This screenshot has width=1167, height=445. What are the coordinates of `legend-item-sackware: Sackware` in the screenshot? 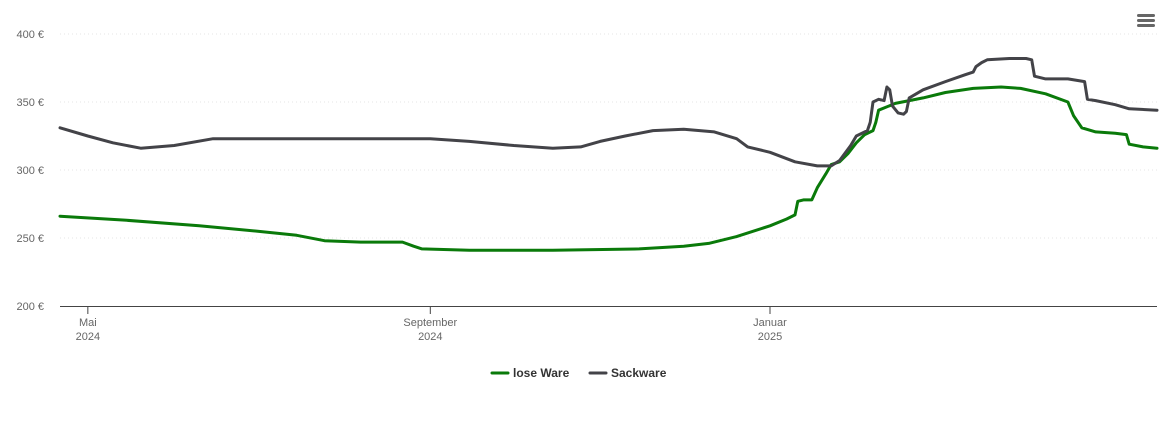 It's located at (627, 373).